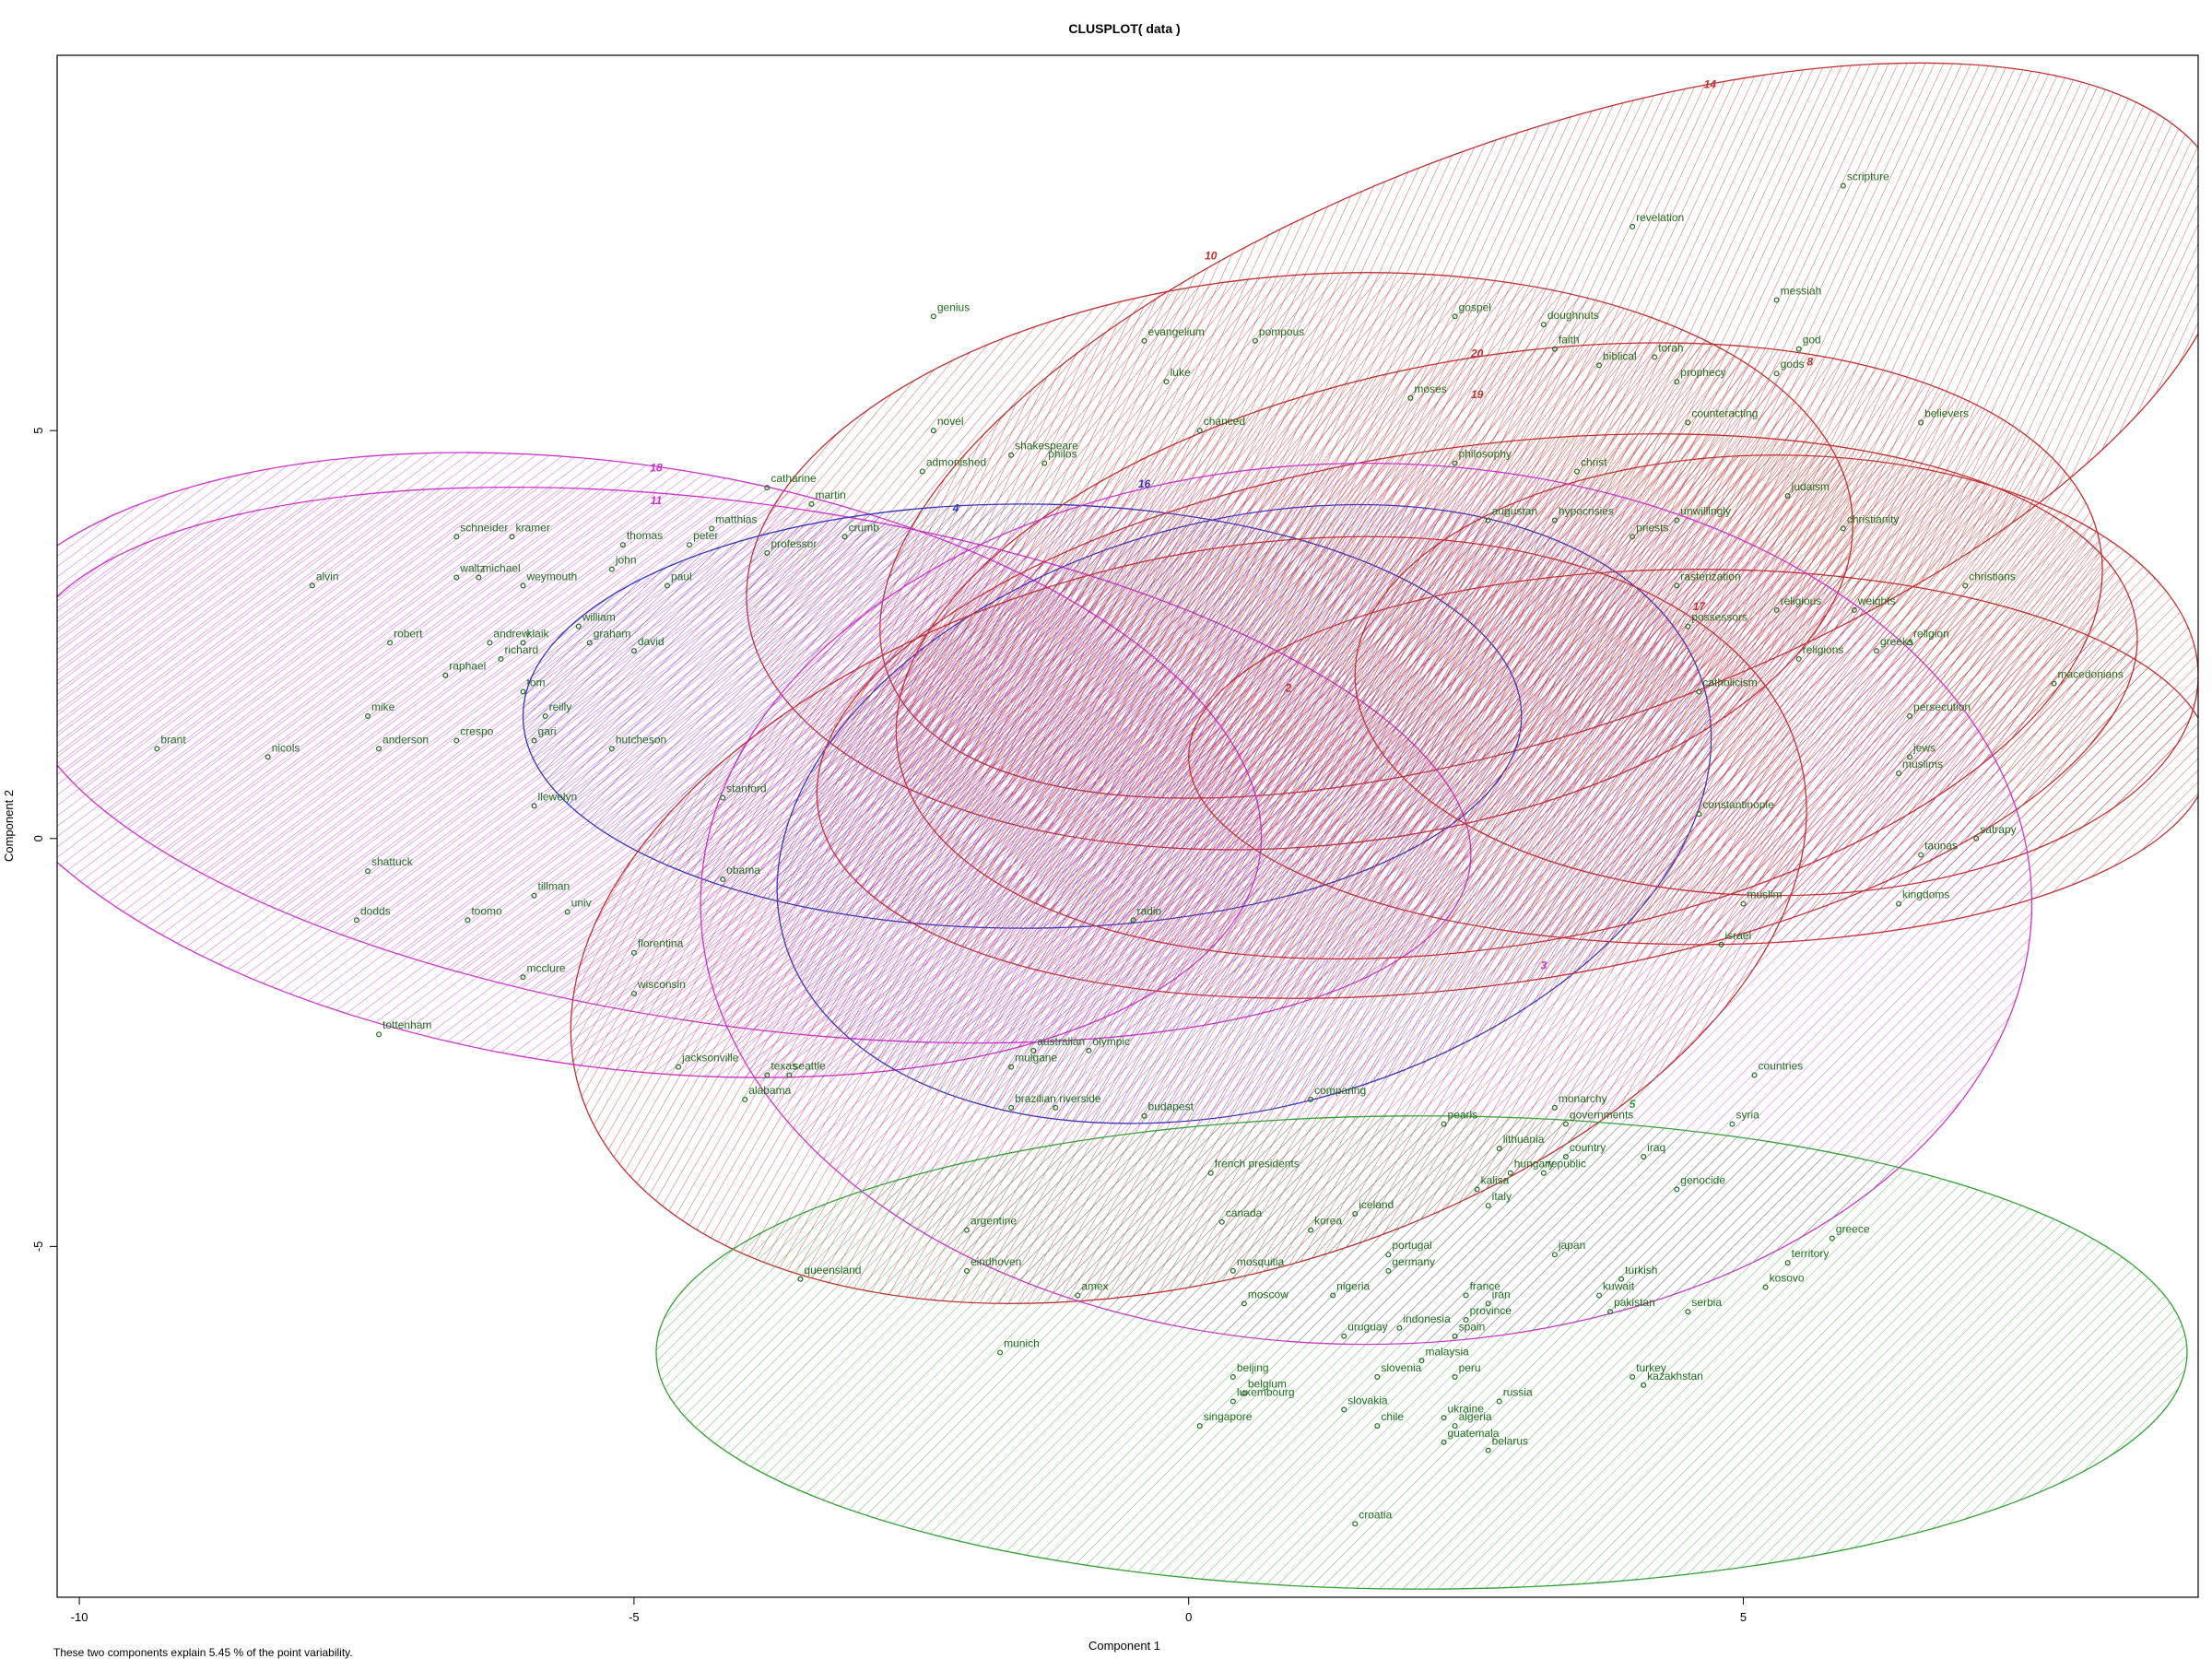 The width and height of the screenshot is (2212, 1659). What do you see at coordinates (1675, 1376) in the screenshot?
I see `point-label: kazakhstan` at bounding box center [1675, 1376].